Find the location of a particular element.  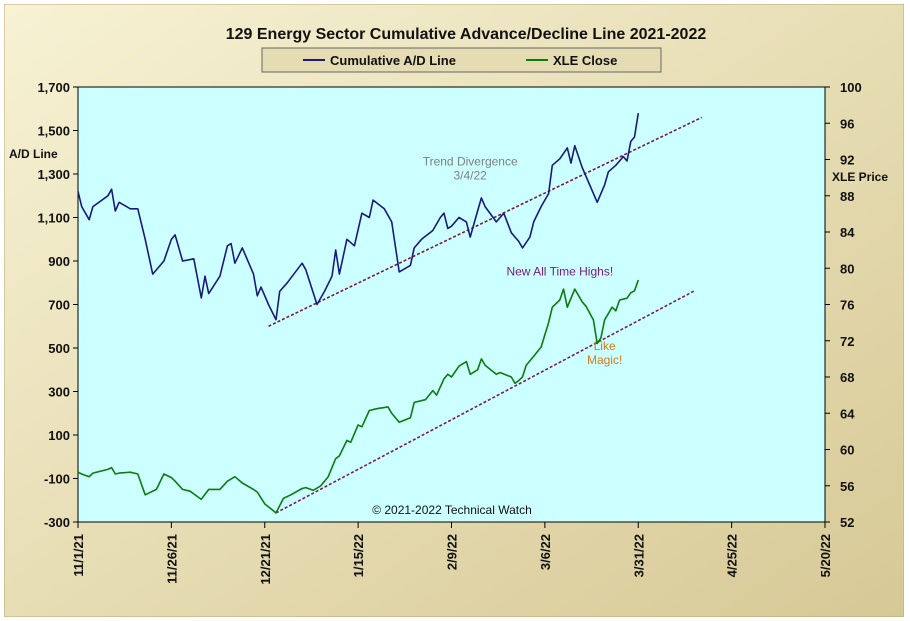

x-tick-label: 2/9/22 is located at coordinates (452, 552).